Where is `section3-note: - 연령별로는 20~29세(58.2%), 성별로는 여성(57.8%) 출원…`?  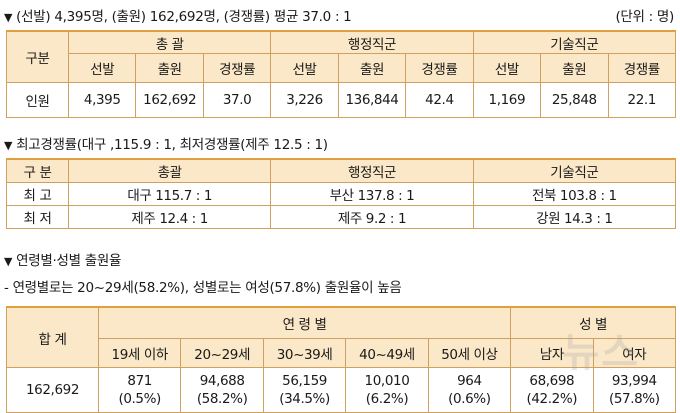 section3-note: - 연령별로는 20~29세(58.2%), 성별로는 여성(57.8%) 출원… is located at coordinates (203, 288).